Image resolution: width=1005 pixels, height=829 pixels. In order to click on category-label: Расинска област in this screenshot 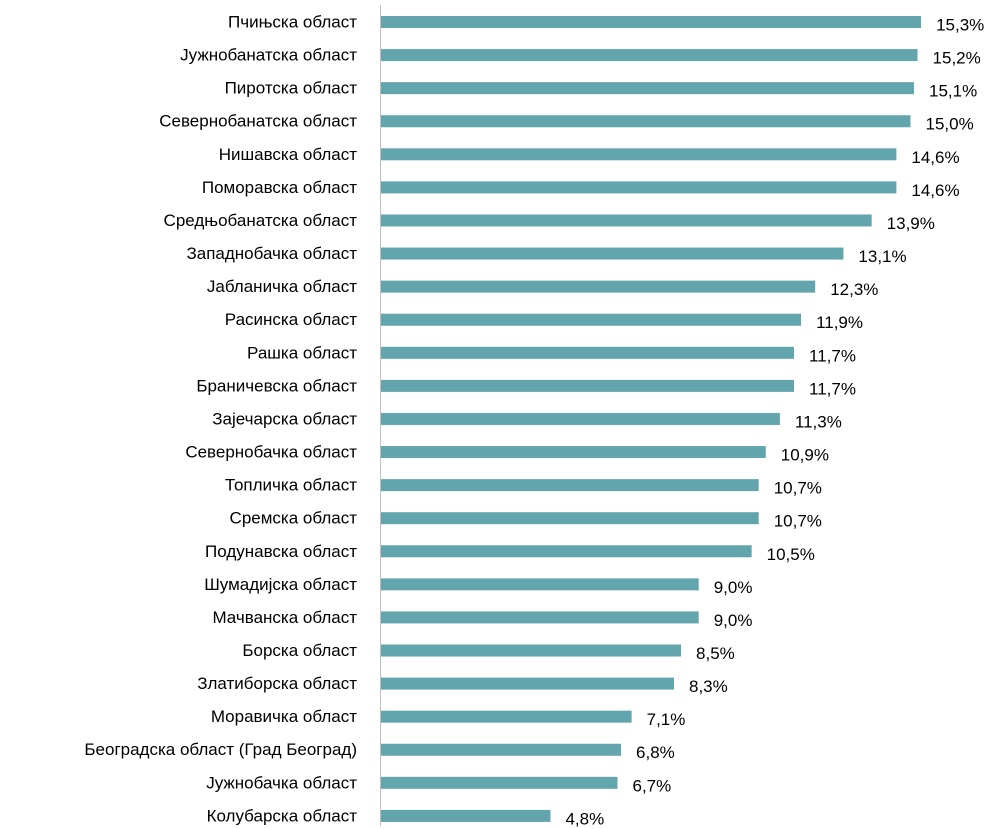, I will do `click(291, 319)`.